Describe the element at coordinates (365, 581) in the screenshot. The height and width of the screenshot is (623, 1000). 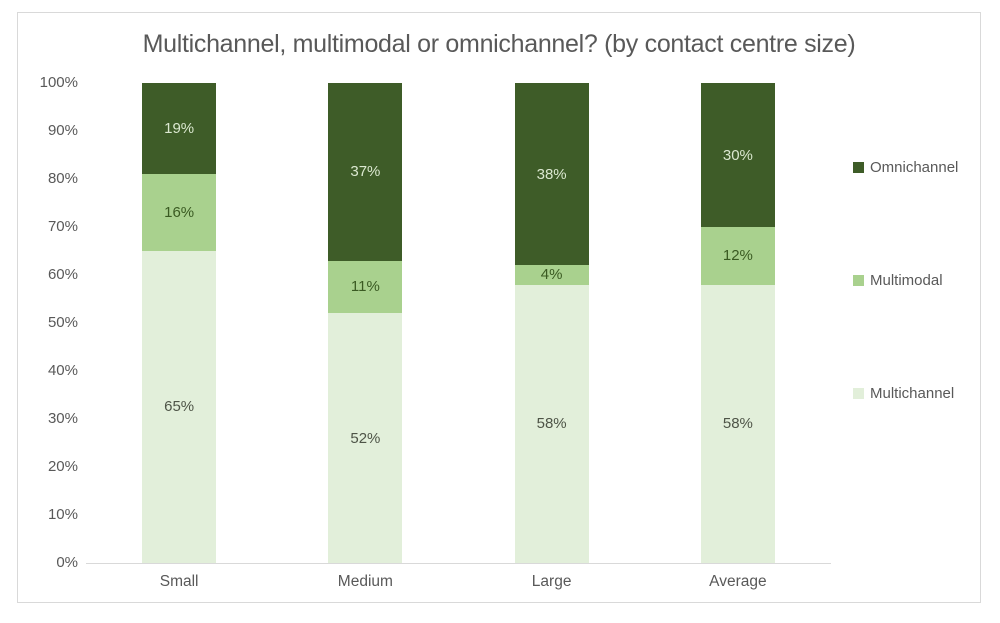
I see `x-axis-category-label: Medium` at that location.